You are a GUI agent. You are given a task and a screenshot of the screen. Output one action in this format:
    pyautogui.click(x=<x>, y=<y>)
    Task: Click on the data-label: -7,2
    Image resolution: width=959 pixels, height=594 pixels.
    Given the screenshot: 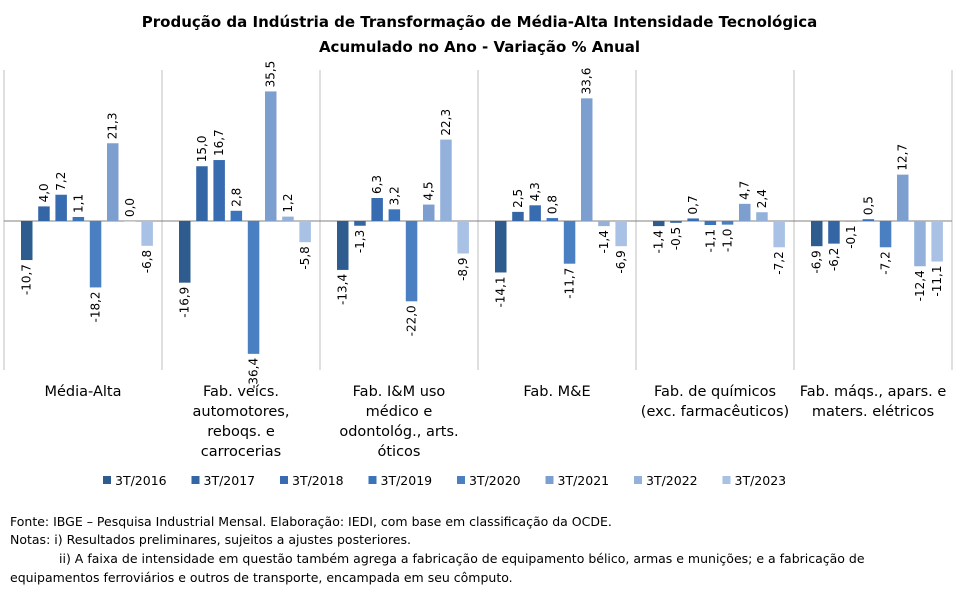 What is the action you would take?
    pyautogui.click(x=886, y=262)
    